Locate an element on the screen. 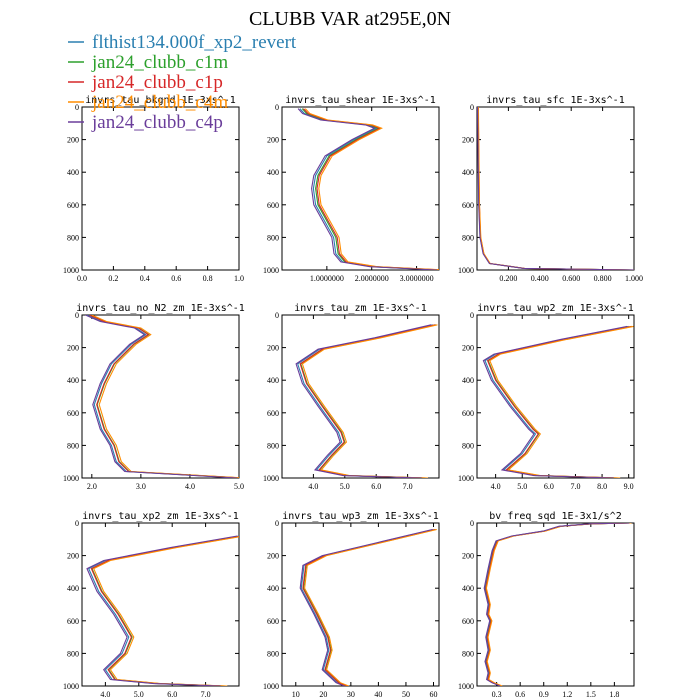  x-tick-label: 8.0 is located at coordinates (602, 486).